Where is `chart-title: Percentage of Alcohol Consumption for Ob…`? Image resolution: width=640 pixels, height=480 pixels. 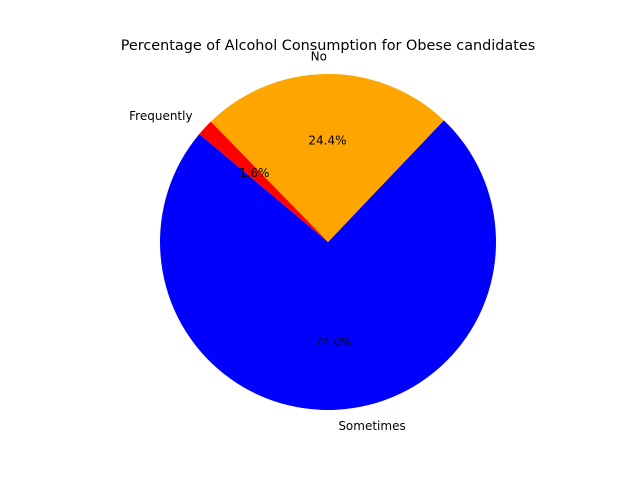
chart-title: Percentage of Alcohol Consumption for Ob… is located at coordinates (328, 46).